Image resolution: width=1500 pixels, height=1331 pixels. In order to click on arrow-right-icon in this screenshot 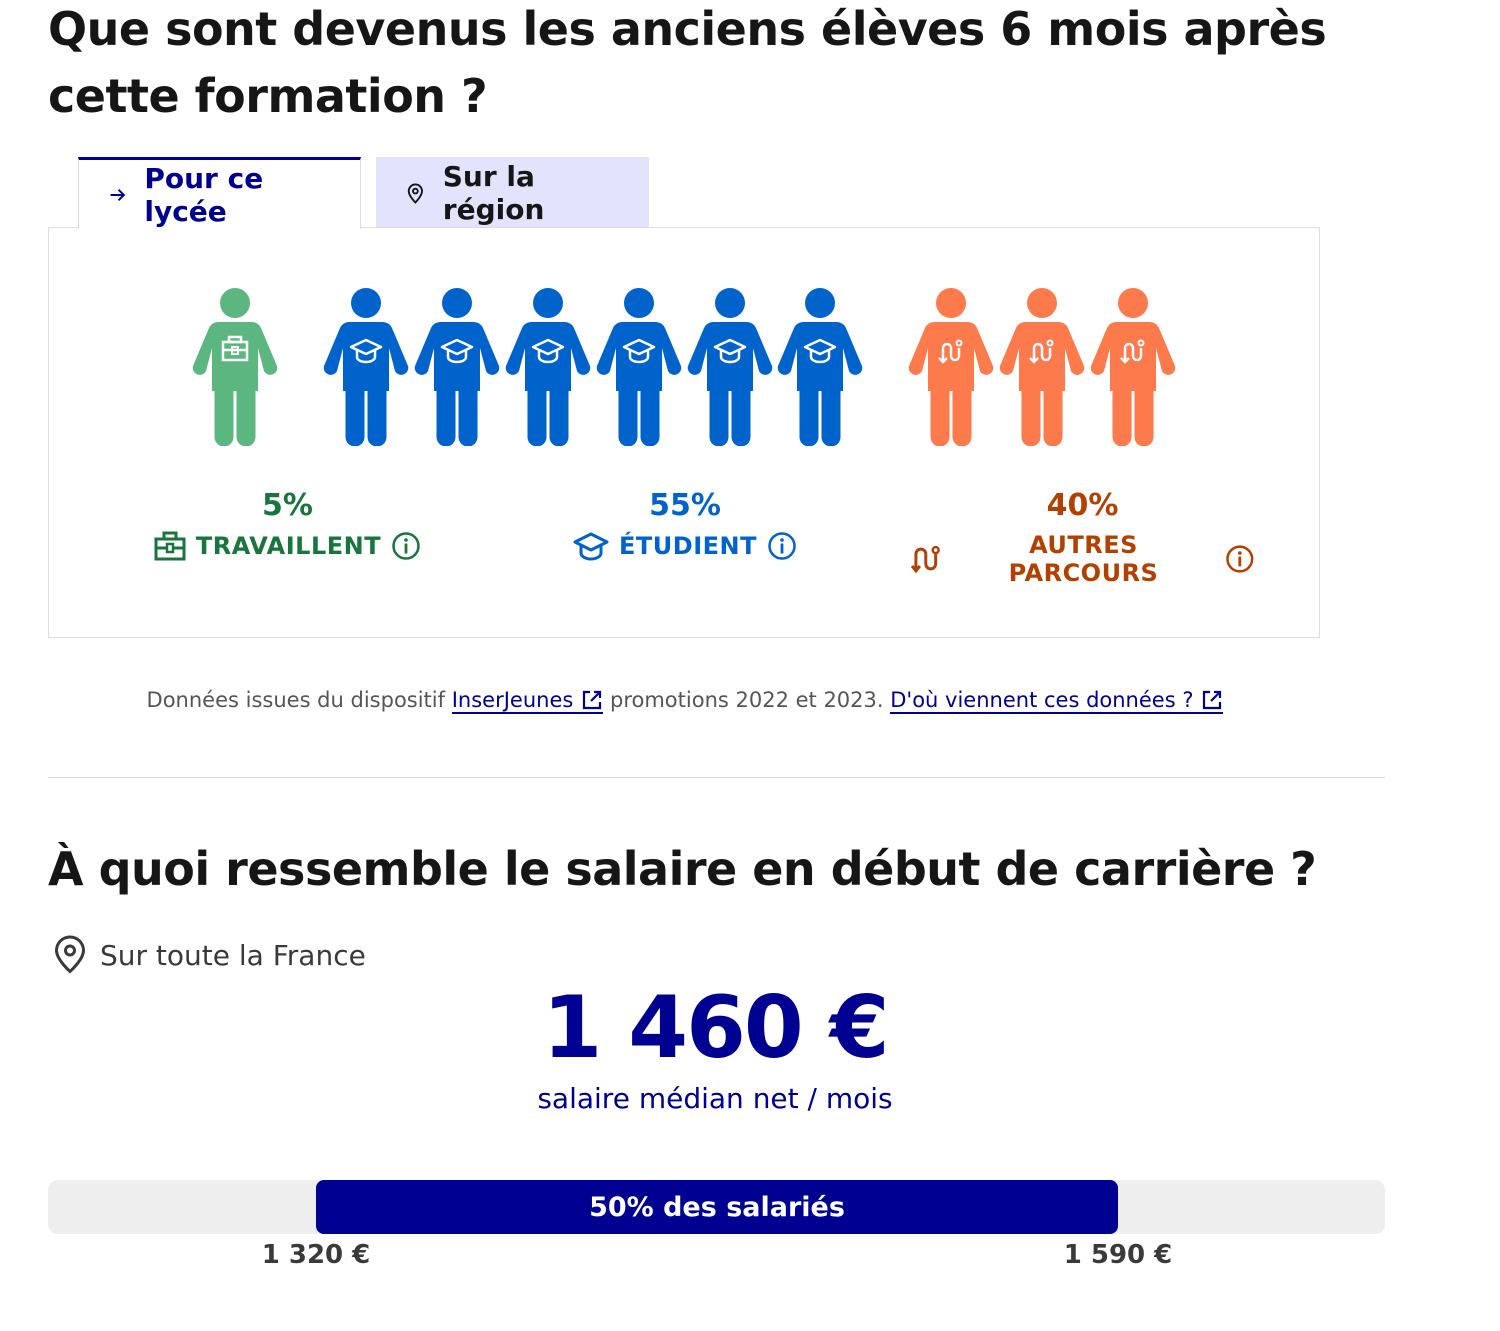, I will do `click(118, 194)`.